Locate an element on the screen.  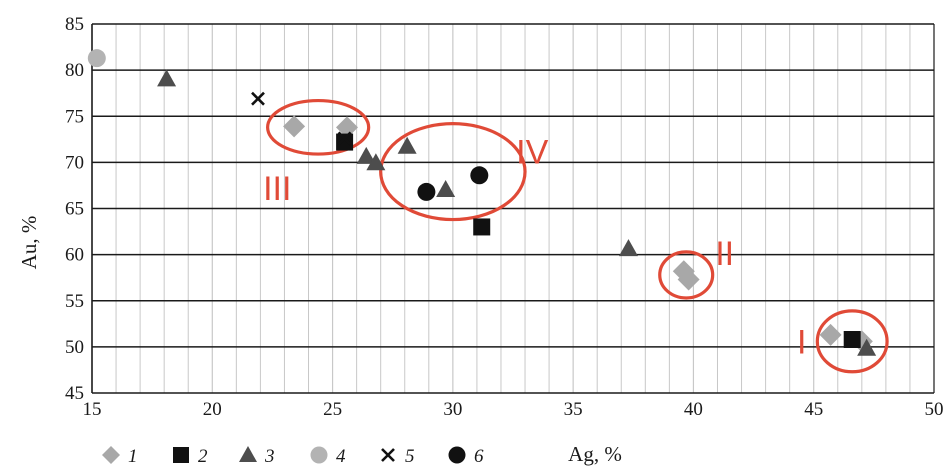
legend-label-3: 3 is located at coordinates (269, 456).